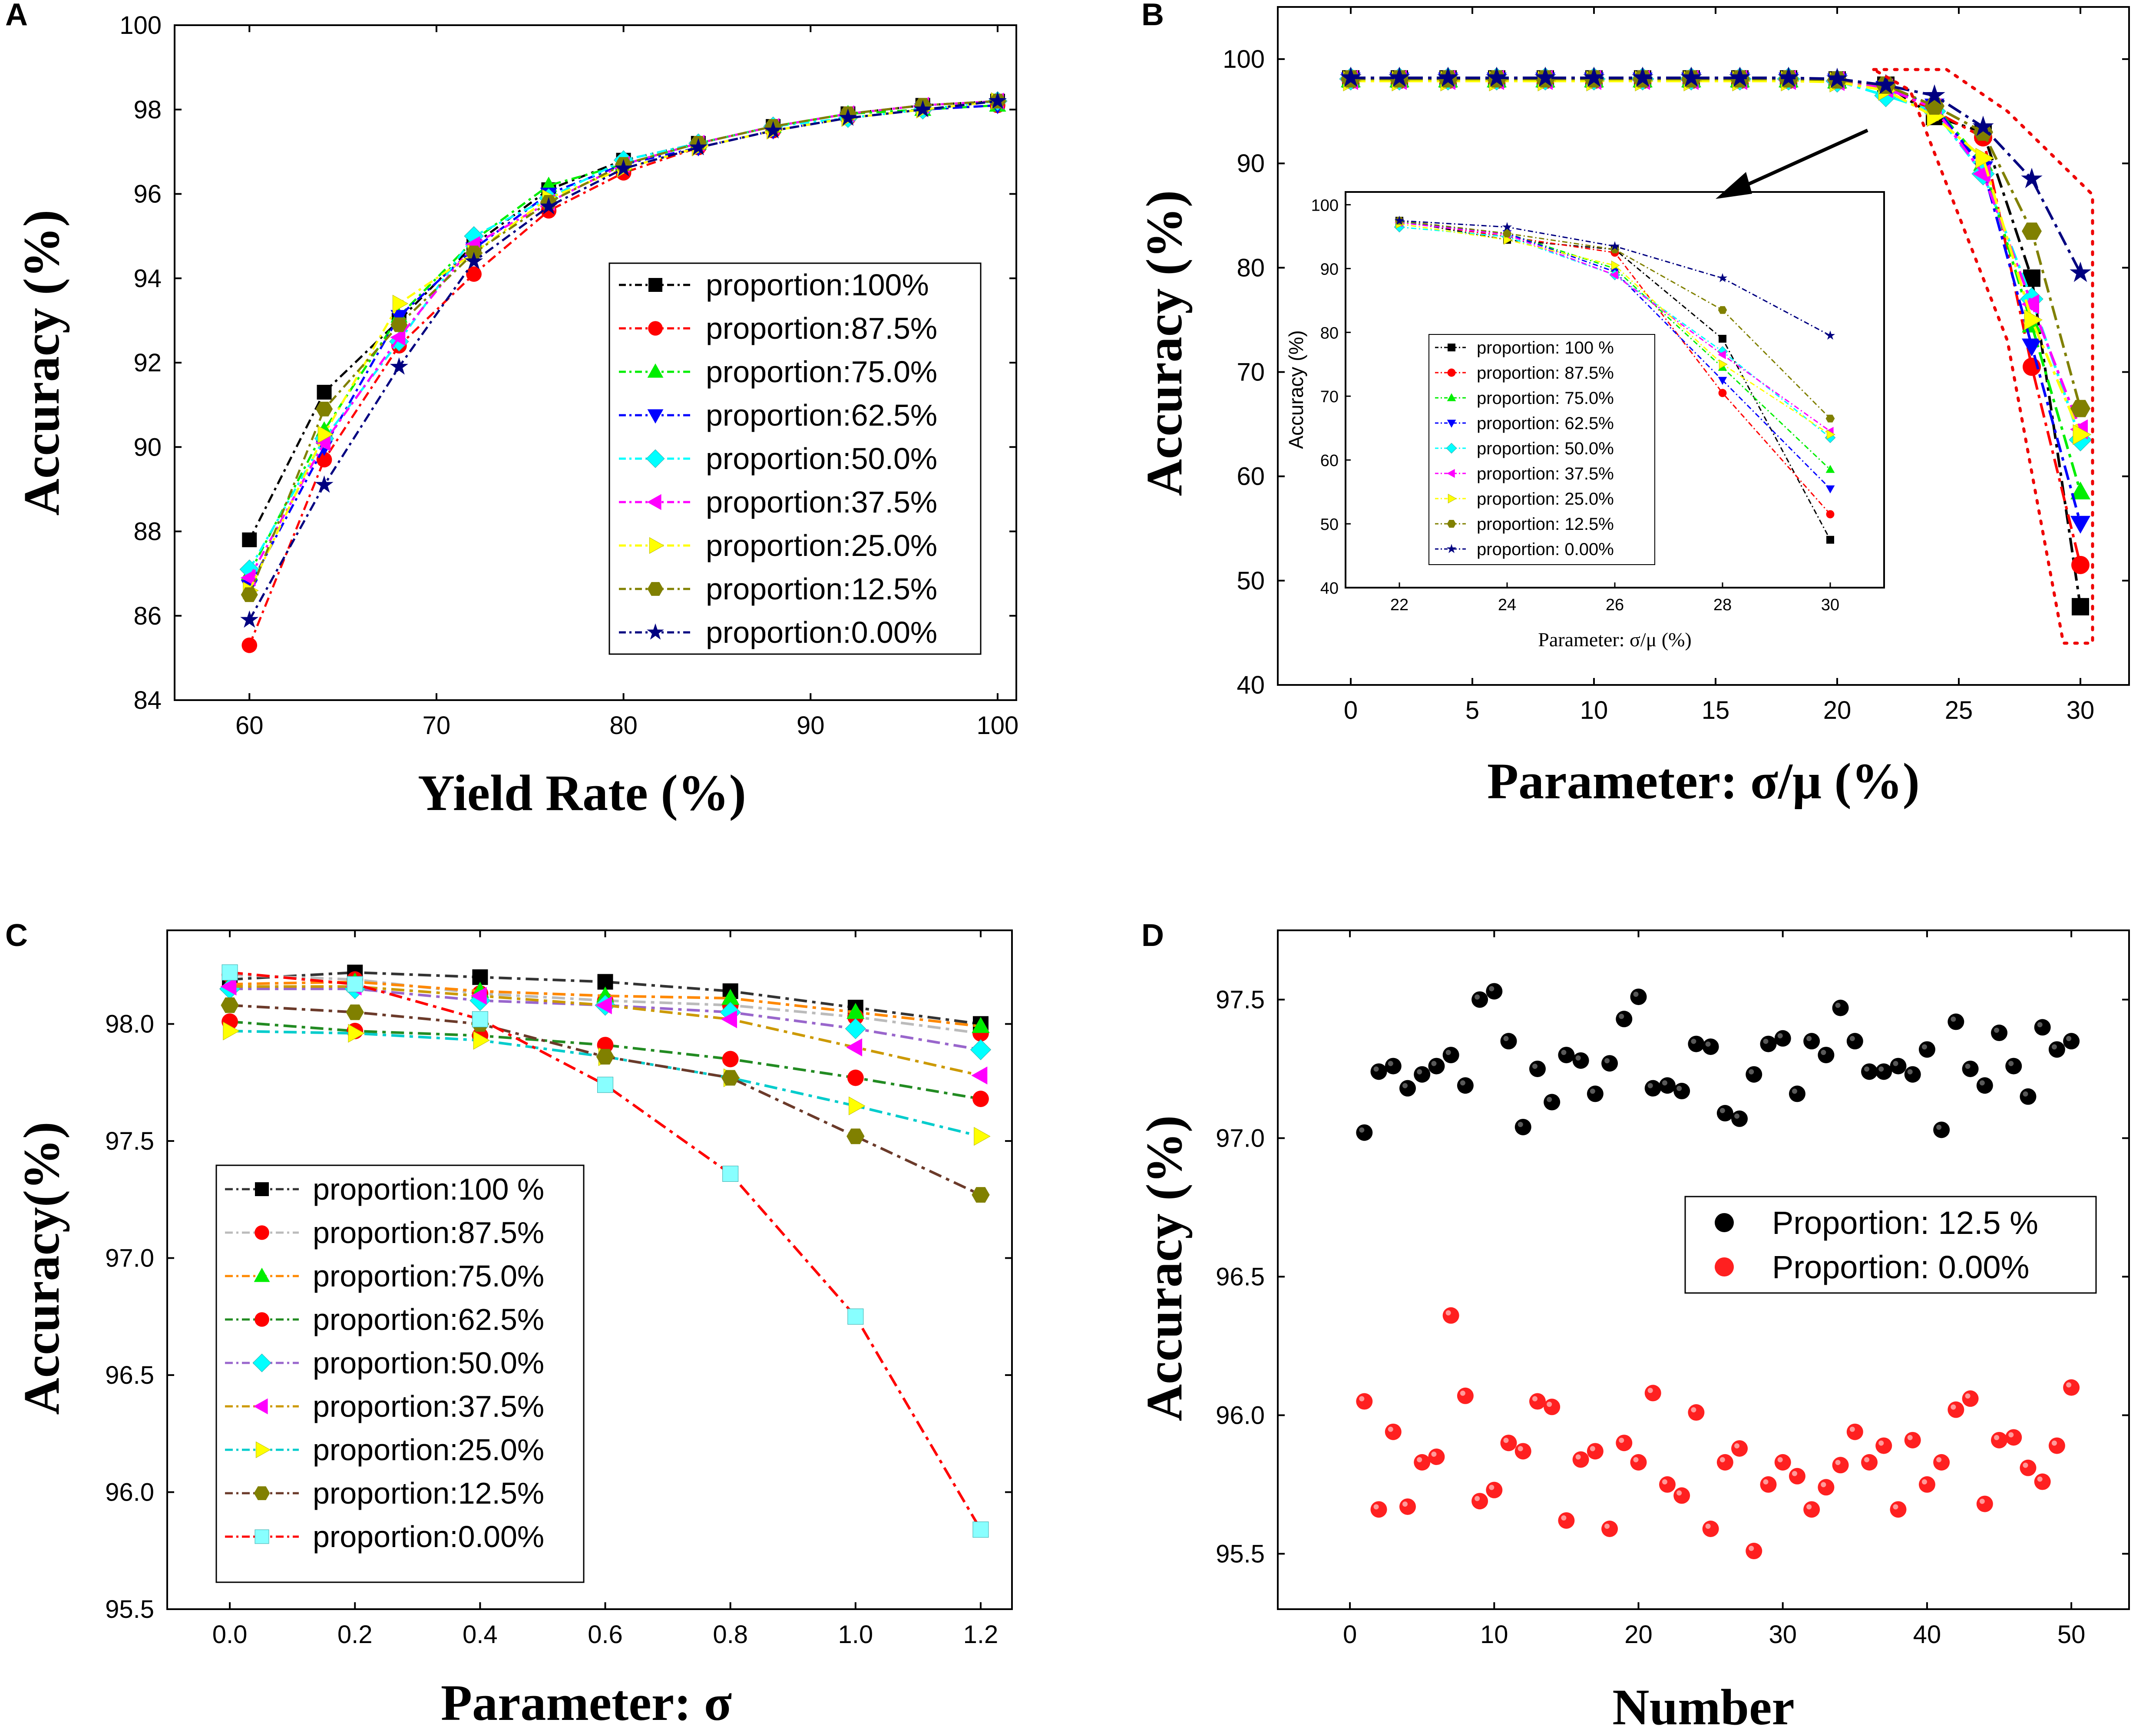 This screenshot has height=1736, width=2136. I want to click on legend-label: proportion:12.5%, so click(428, 1493).